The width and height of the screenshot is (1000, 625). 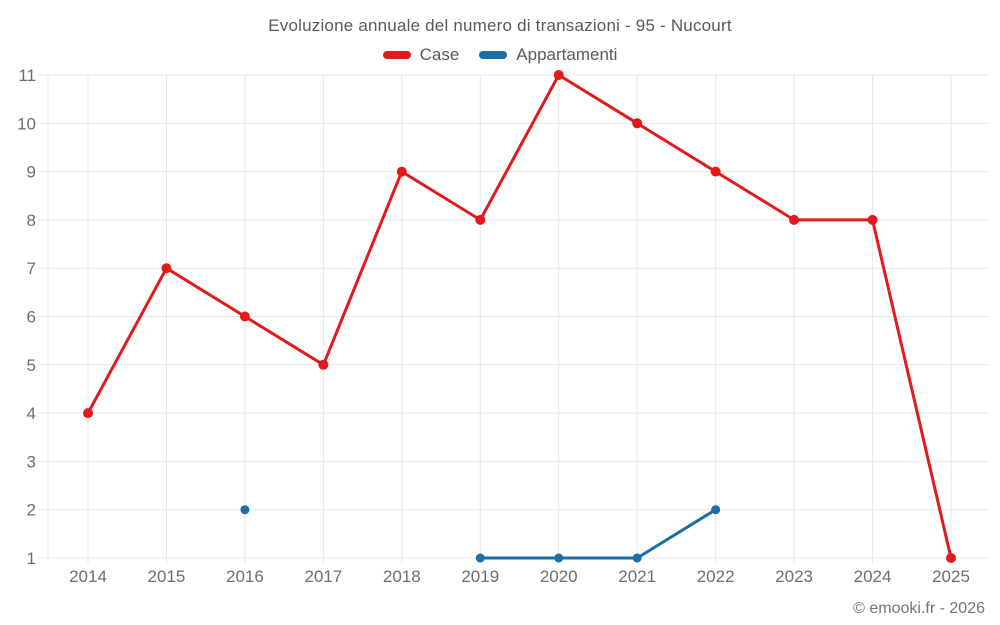 I want to click on series-line, so click(x=598, y=534).